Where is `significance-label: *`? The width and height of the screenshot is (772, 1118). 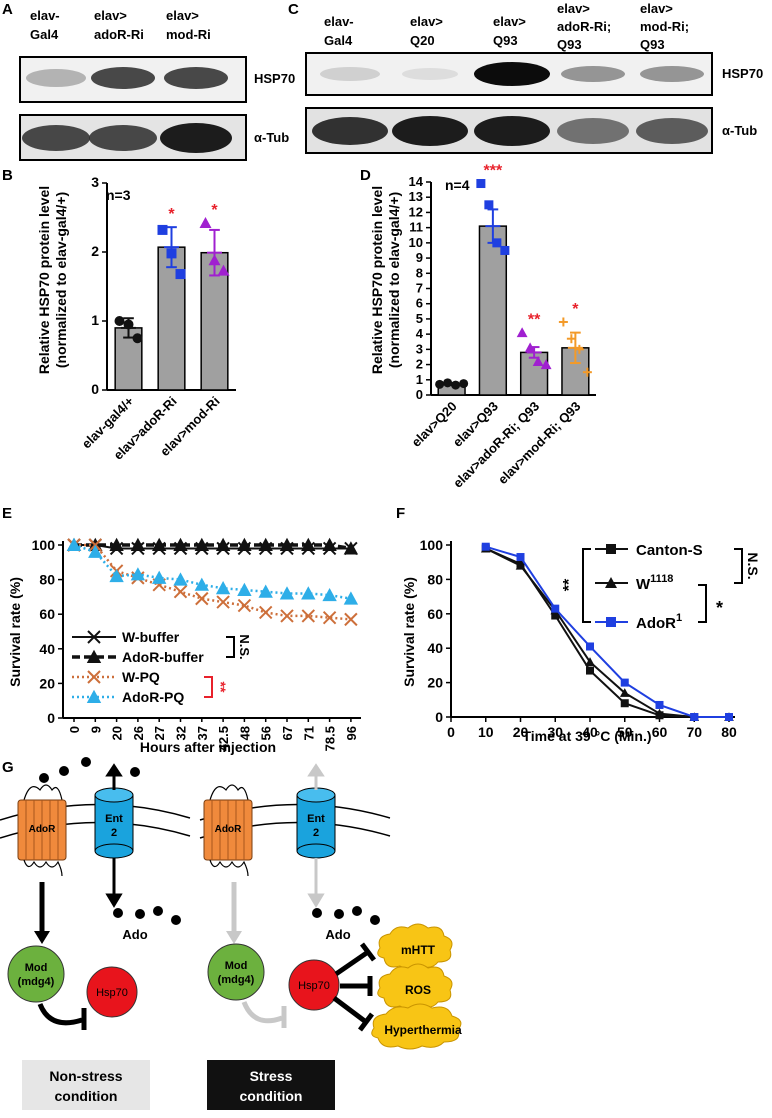
significance-label: * is located at coordinates (214, 210).